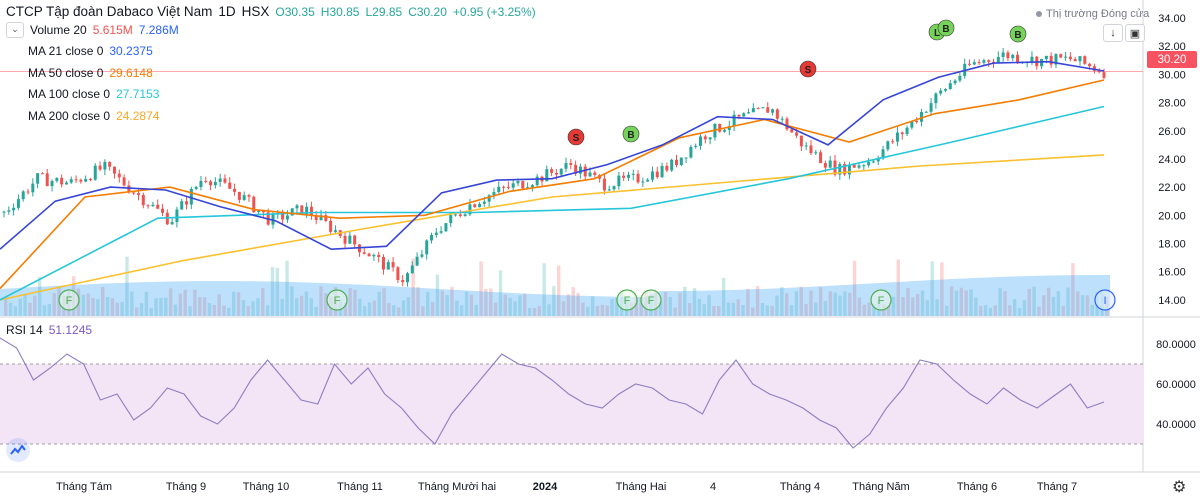 The width and height of the screenshot is (1200, 498). Describe the element at coordinates (58, 29) in the screenshot. I see `indicator-label: Volume 20` at that location.